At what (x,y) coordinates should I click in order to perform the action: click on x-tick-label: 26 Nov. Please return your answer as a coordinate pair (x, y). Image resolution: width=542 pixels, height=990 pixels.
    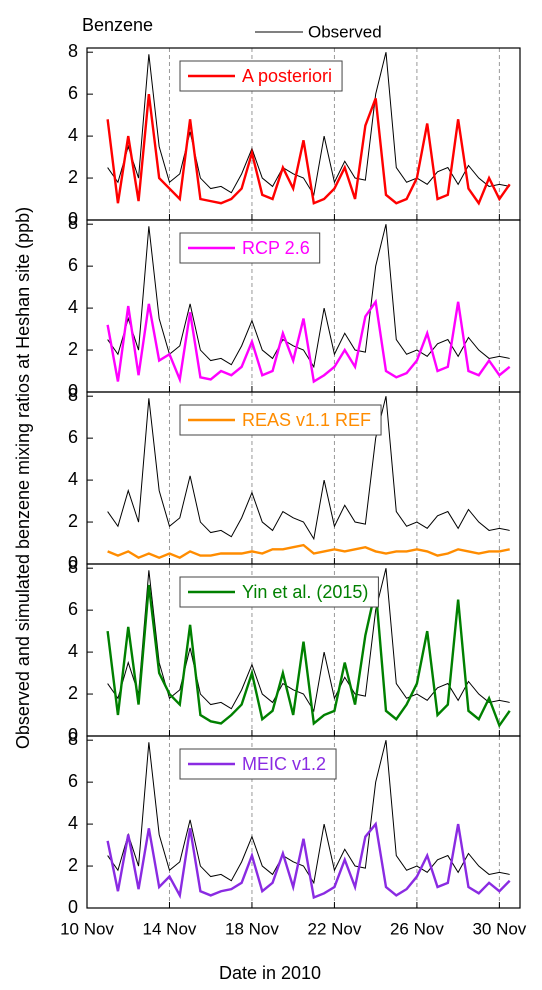
    Looking at the image, I should click on (417, 928).